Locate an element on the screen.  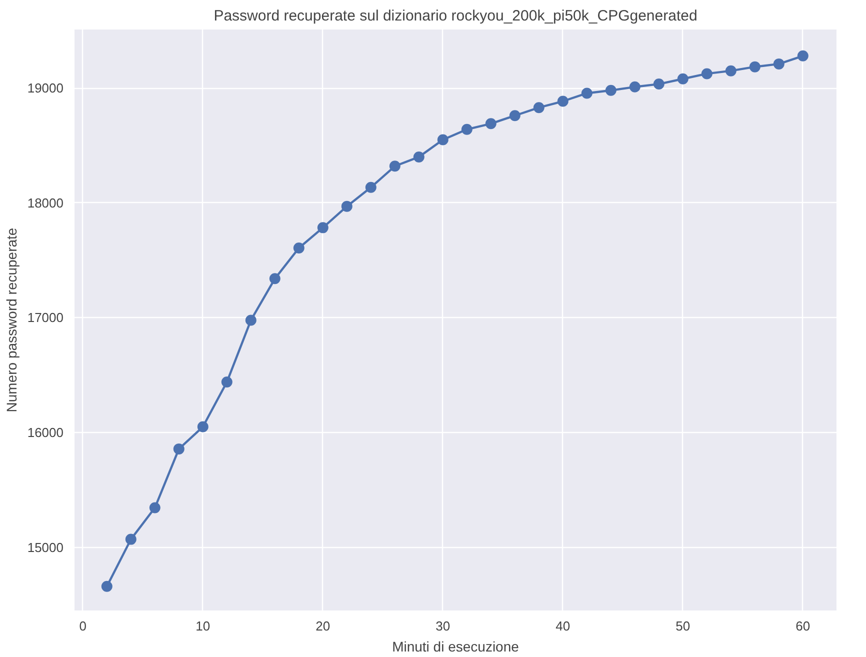
y-tick-label: 15000 is located at coordinates (45, 547).